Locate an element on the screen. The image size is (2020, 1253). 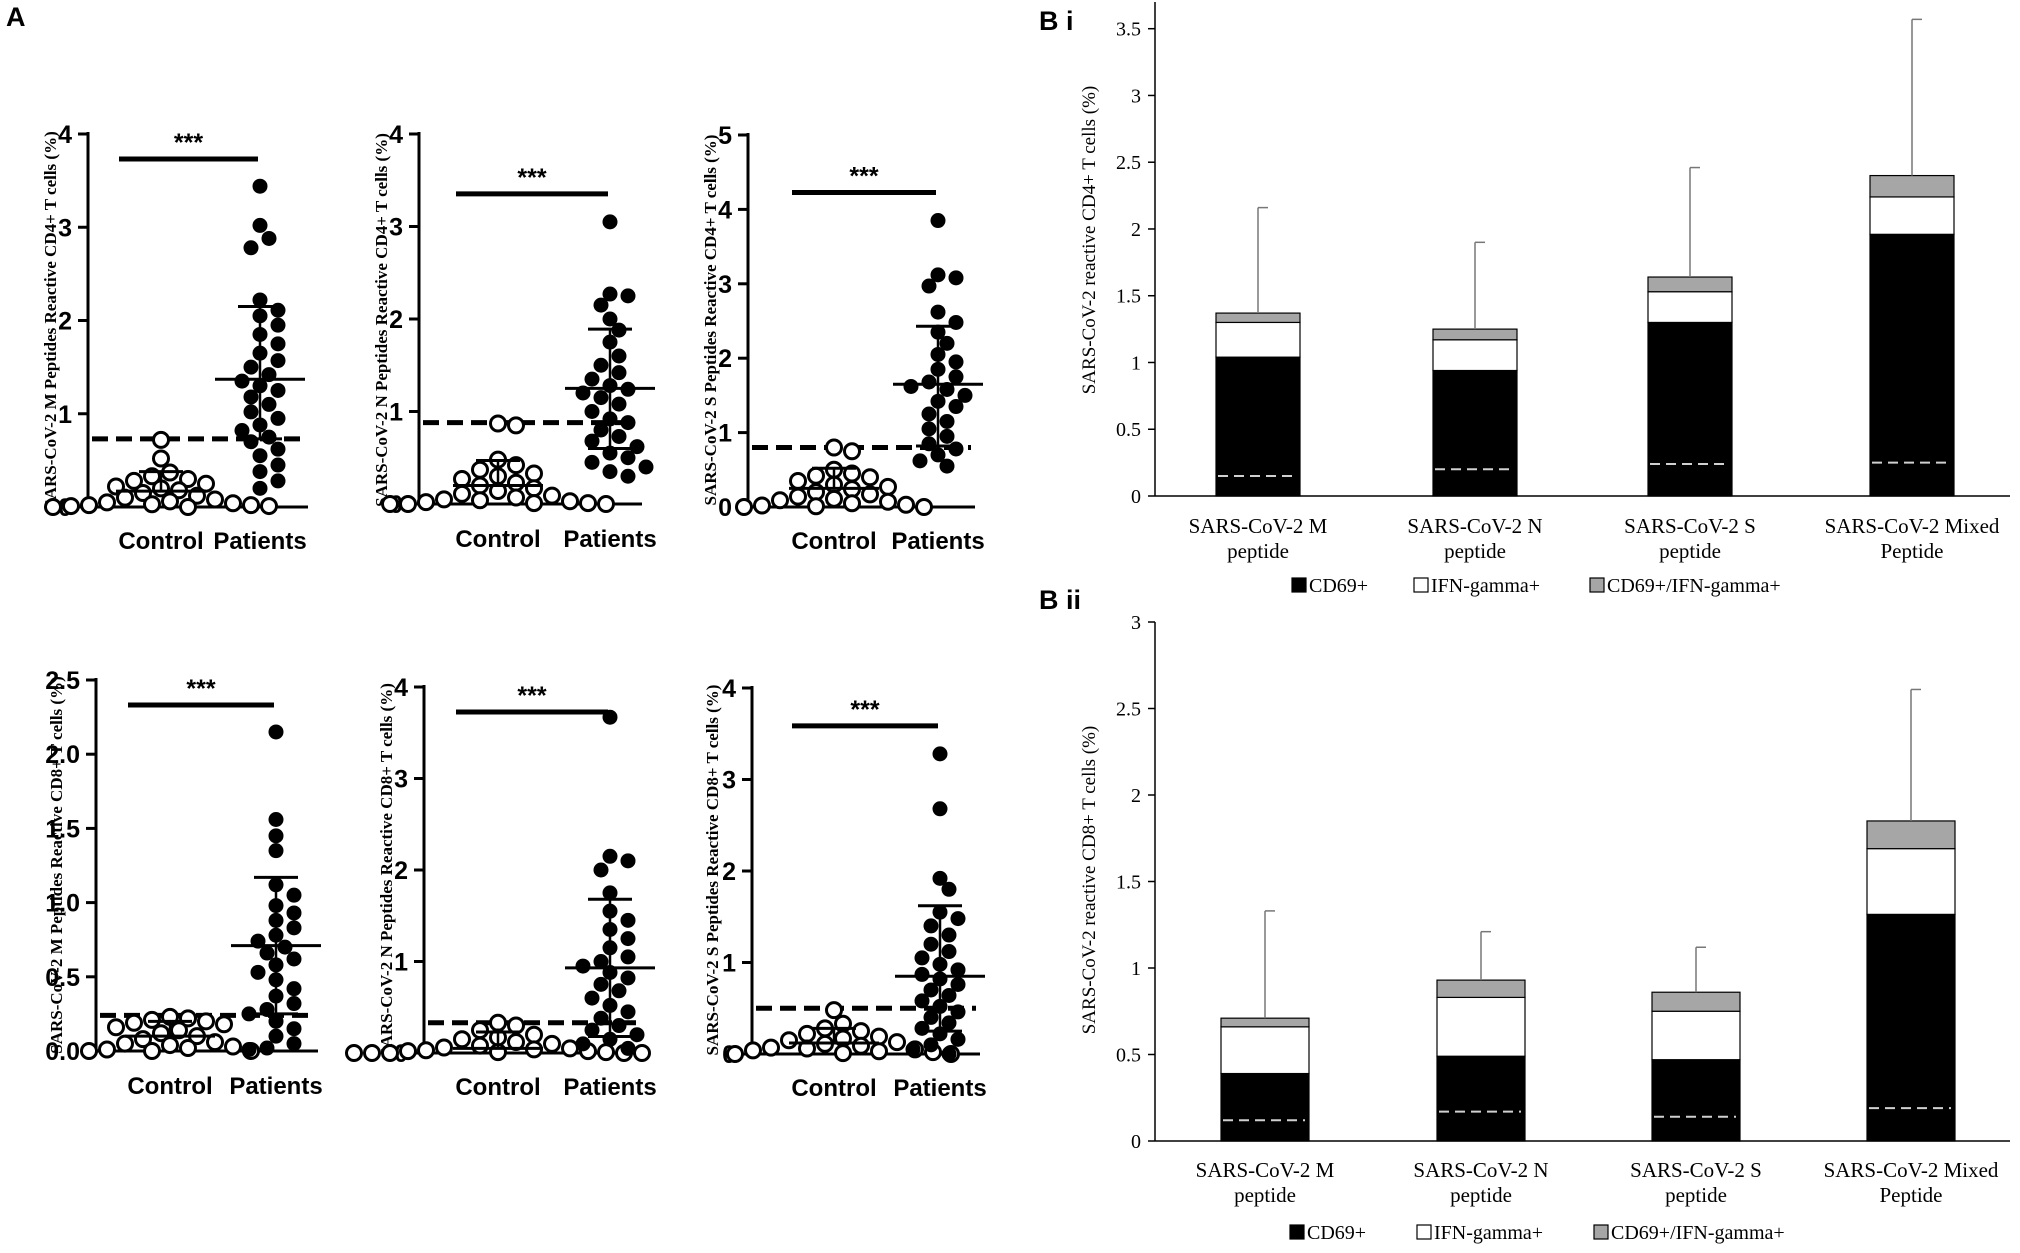
panel-label-a: A is located at coordinates (16, 17).